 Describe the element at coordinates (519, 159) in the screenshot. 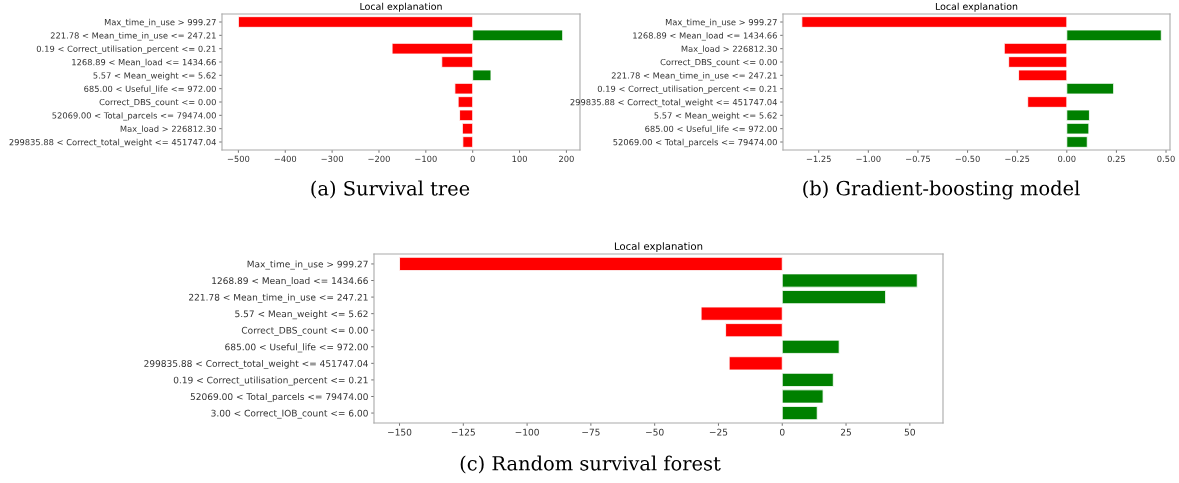

I see `x-tick-label: 100` at that location.